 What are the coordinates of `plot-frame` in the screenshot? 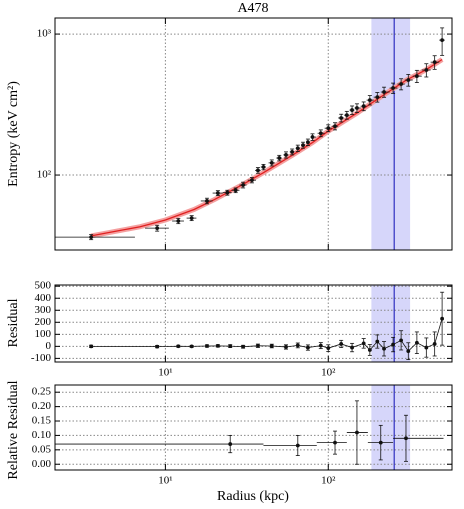 It's located at (253, 323).